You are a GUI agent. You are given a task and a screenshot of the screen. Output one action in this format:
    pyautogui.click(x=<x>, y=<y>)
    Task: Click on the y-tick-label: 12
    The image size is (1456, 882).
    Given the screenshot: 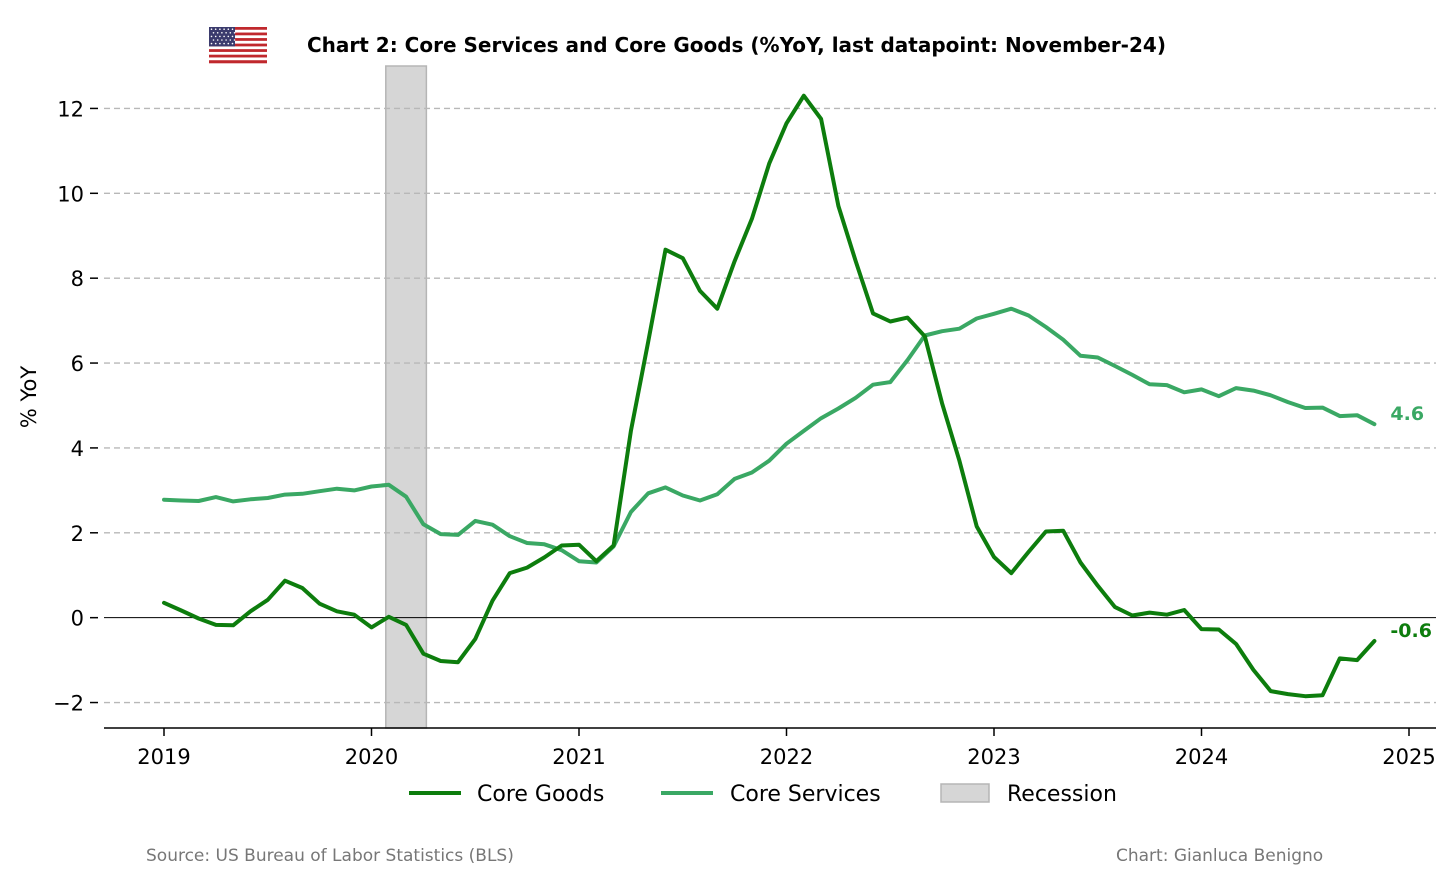 What is the action you would take?
    pyautogui.click(x=70, y=109)
    